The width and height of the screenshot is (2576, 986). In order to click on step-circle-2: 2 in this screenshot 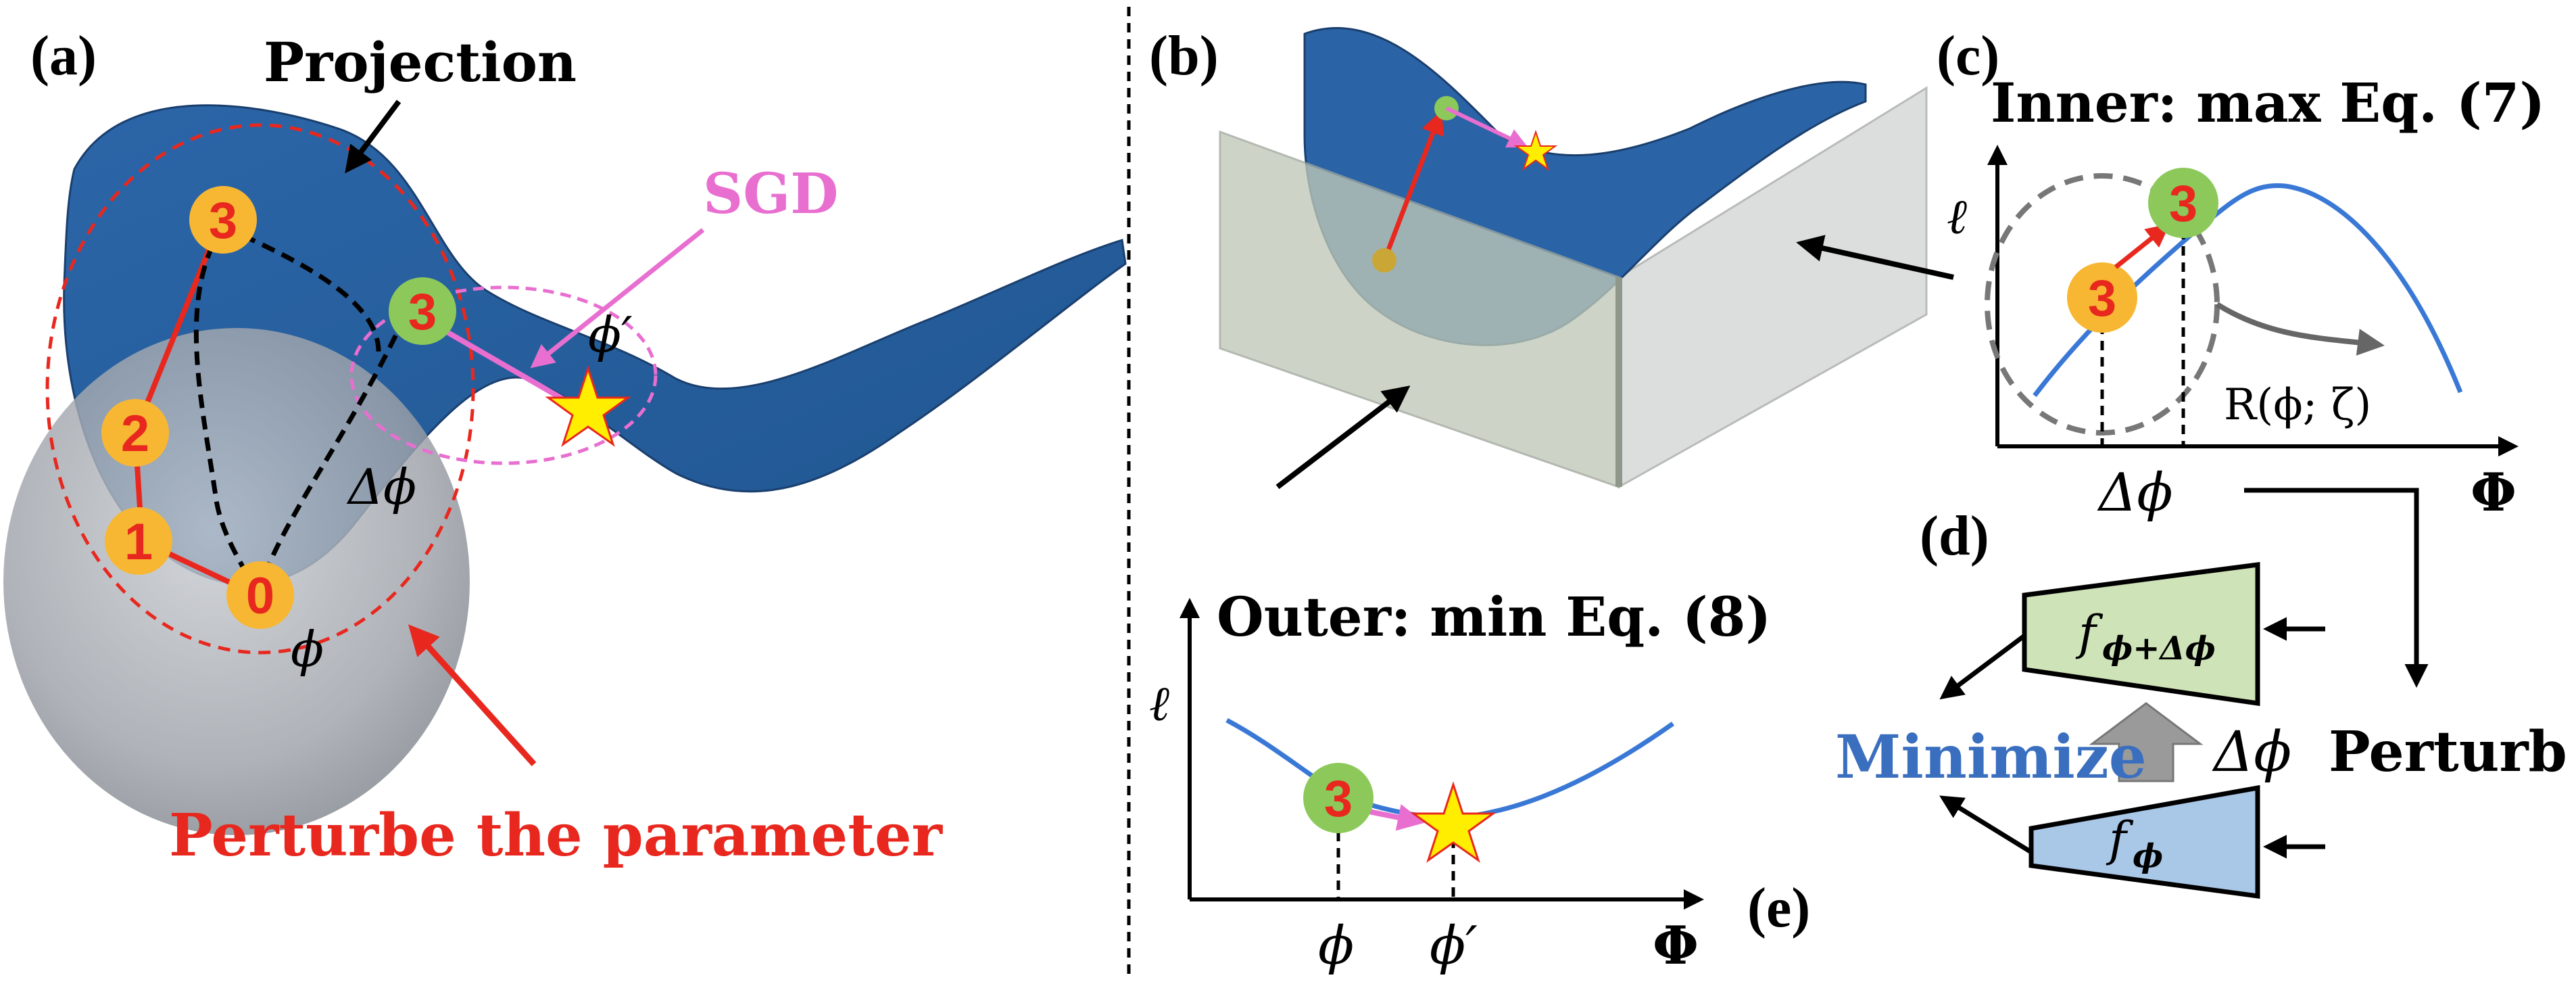, I will do `click(135, 433)`.